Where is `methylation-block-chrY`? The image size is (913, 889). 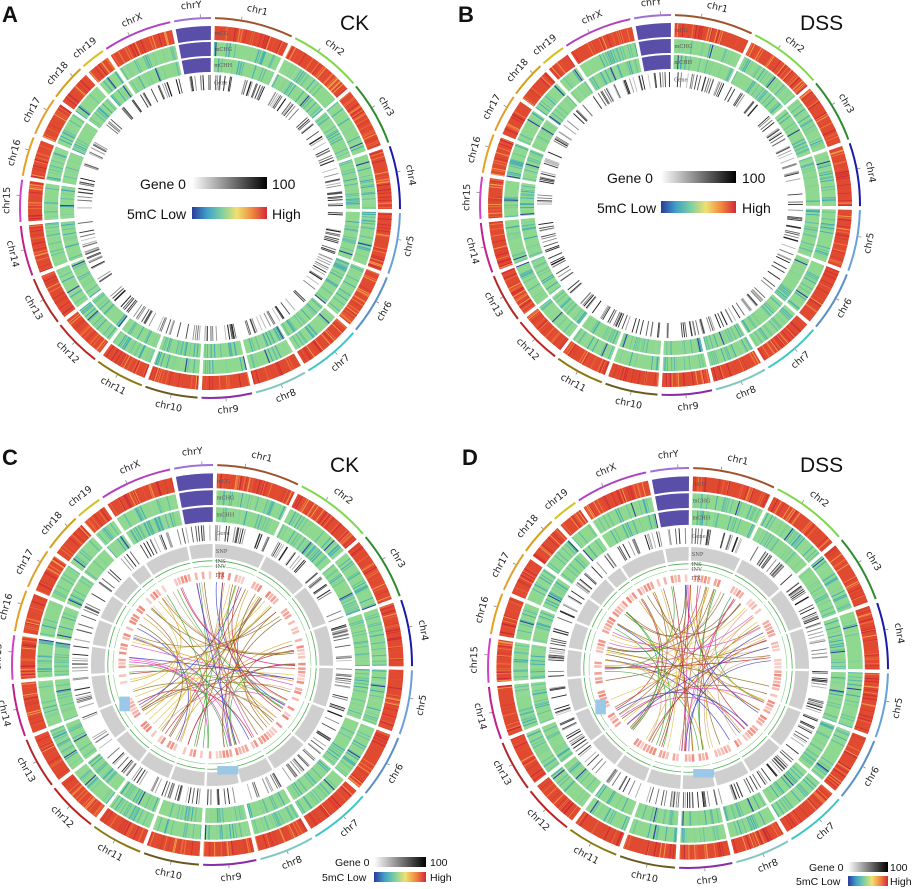 methylation-block-chrY is located at coordinates (193, 34).